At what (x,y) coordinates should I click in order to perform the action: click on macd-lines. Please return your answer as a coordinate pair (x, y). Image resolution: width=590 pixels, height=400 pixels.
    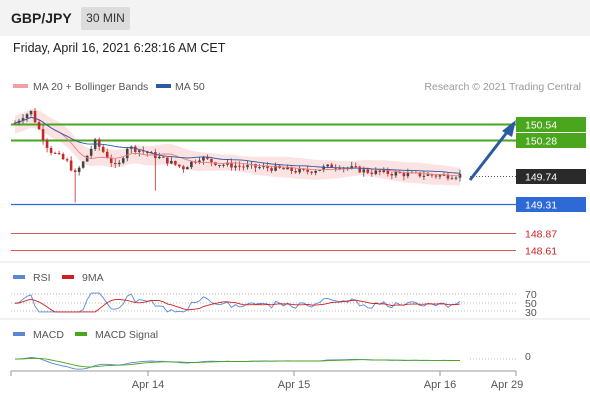
    Looking at the image, I should click on (237, 363).